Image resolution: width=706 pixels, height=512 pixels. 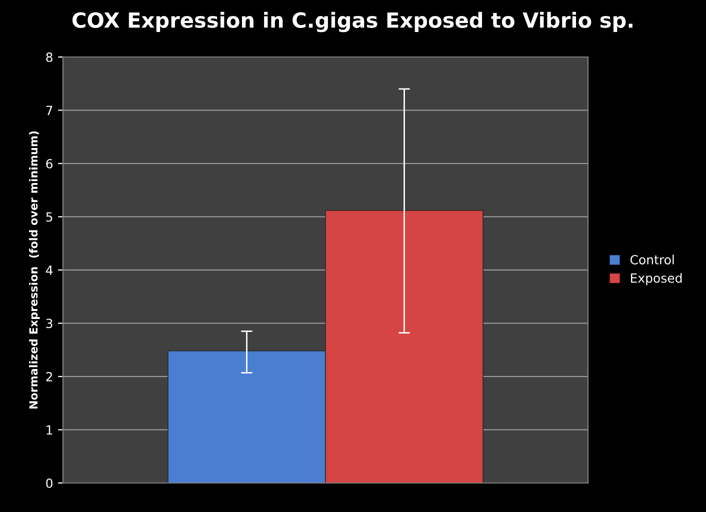 What do you see at coordinates (656, 279) in the screenshot?
I see `legend-label: Exposed` at bounding box center [656, 279].